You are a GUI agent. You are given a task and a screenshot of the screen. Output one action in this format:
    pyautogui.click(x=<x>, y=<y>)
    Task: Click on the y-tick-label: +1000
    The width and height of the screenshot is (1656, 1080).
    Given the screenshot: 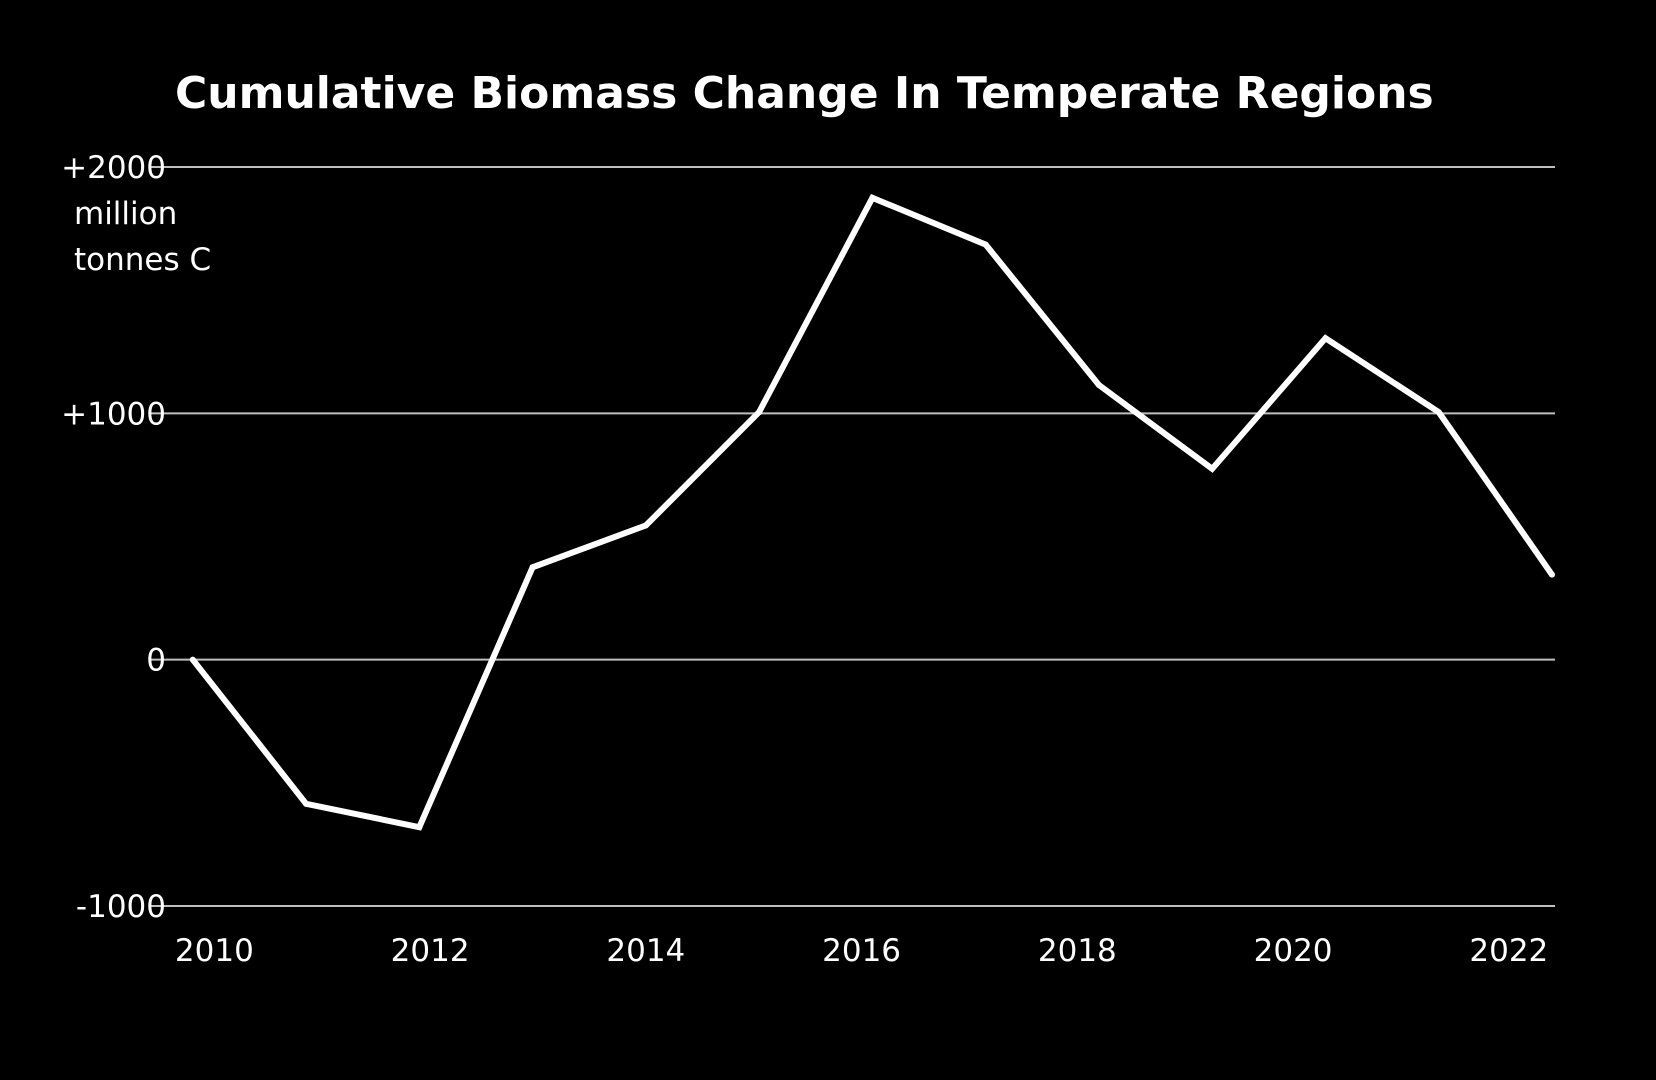 What is the action you would take?
    pyautogui.click(x=113, y=414)
    